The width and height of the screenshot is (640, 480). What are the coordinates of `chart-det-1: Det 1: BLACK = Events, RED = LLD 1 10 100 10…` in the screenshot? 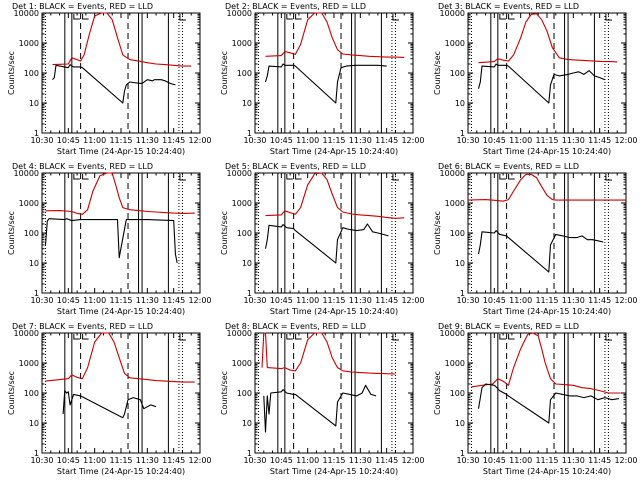 It's located at (109, 79).